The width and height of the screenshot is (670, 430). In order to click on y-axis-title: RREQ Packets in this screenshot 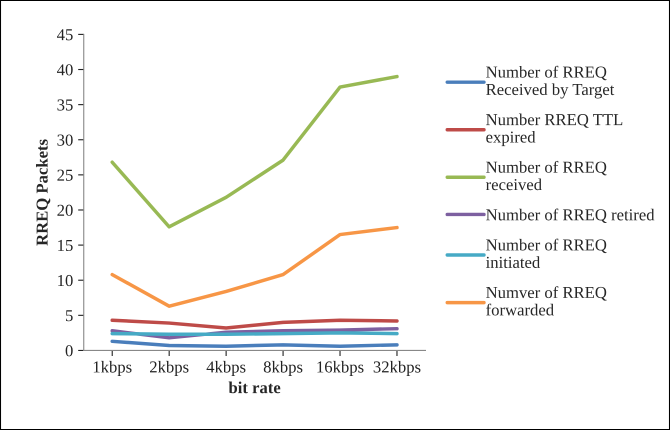, I will do `click(43, 192)`.